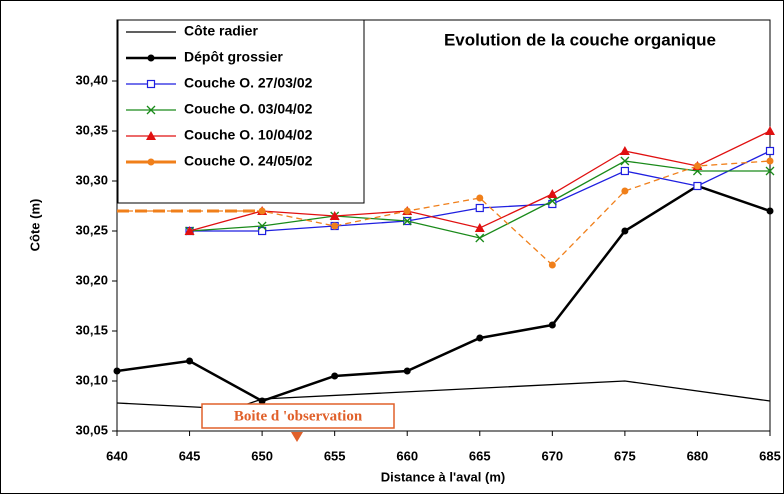 This screenshot has width=784, height=494. What do you see at coordinates (770, 455) in the screenshot?
I see `x-tick-label: 685` at bounding box center [770, 455].